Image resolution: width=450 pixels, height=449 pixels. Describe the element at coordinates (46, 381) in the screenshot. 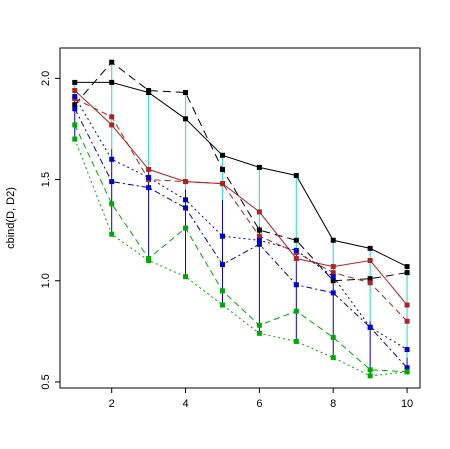

I see `y-tick-label: 0.5` at that location.